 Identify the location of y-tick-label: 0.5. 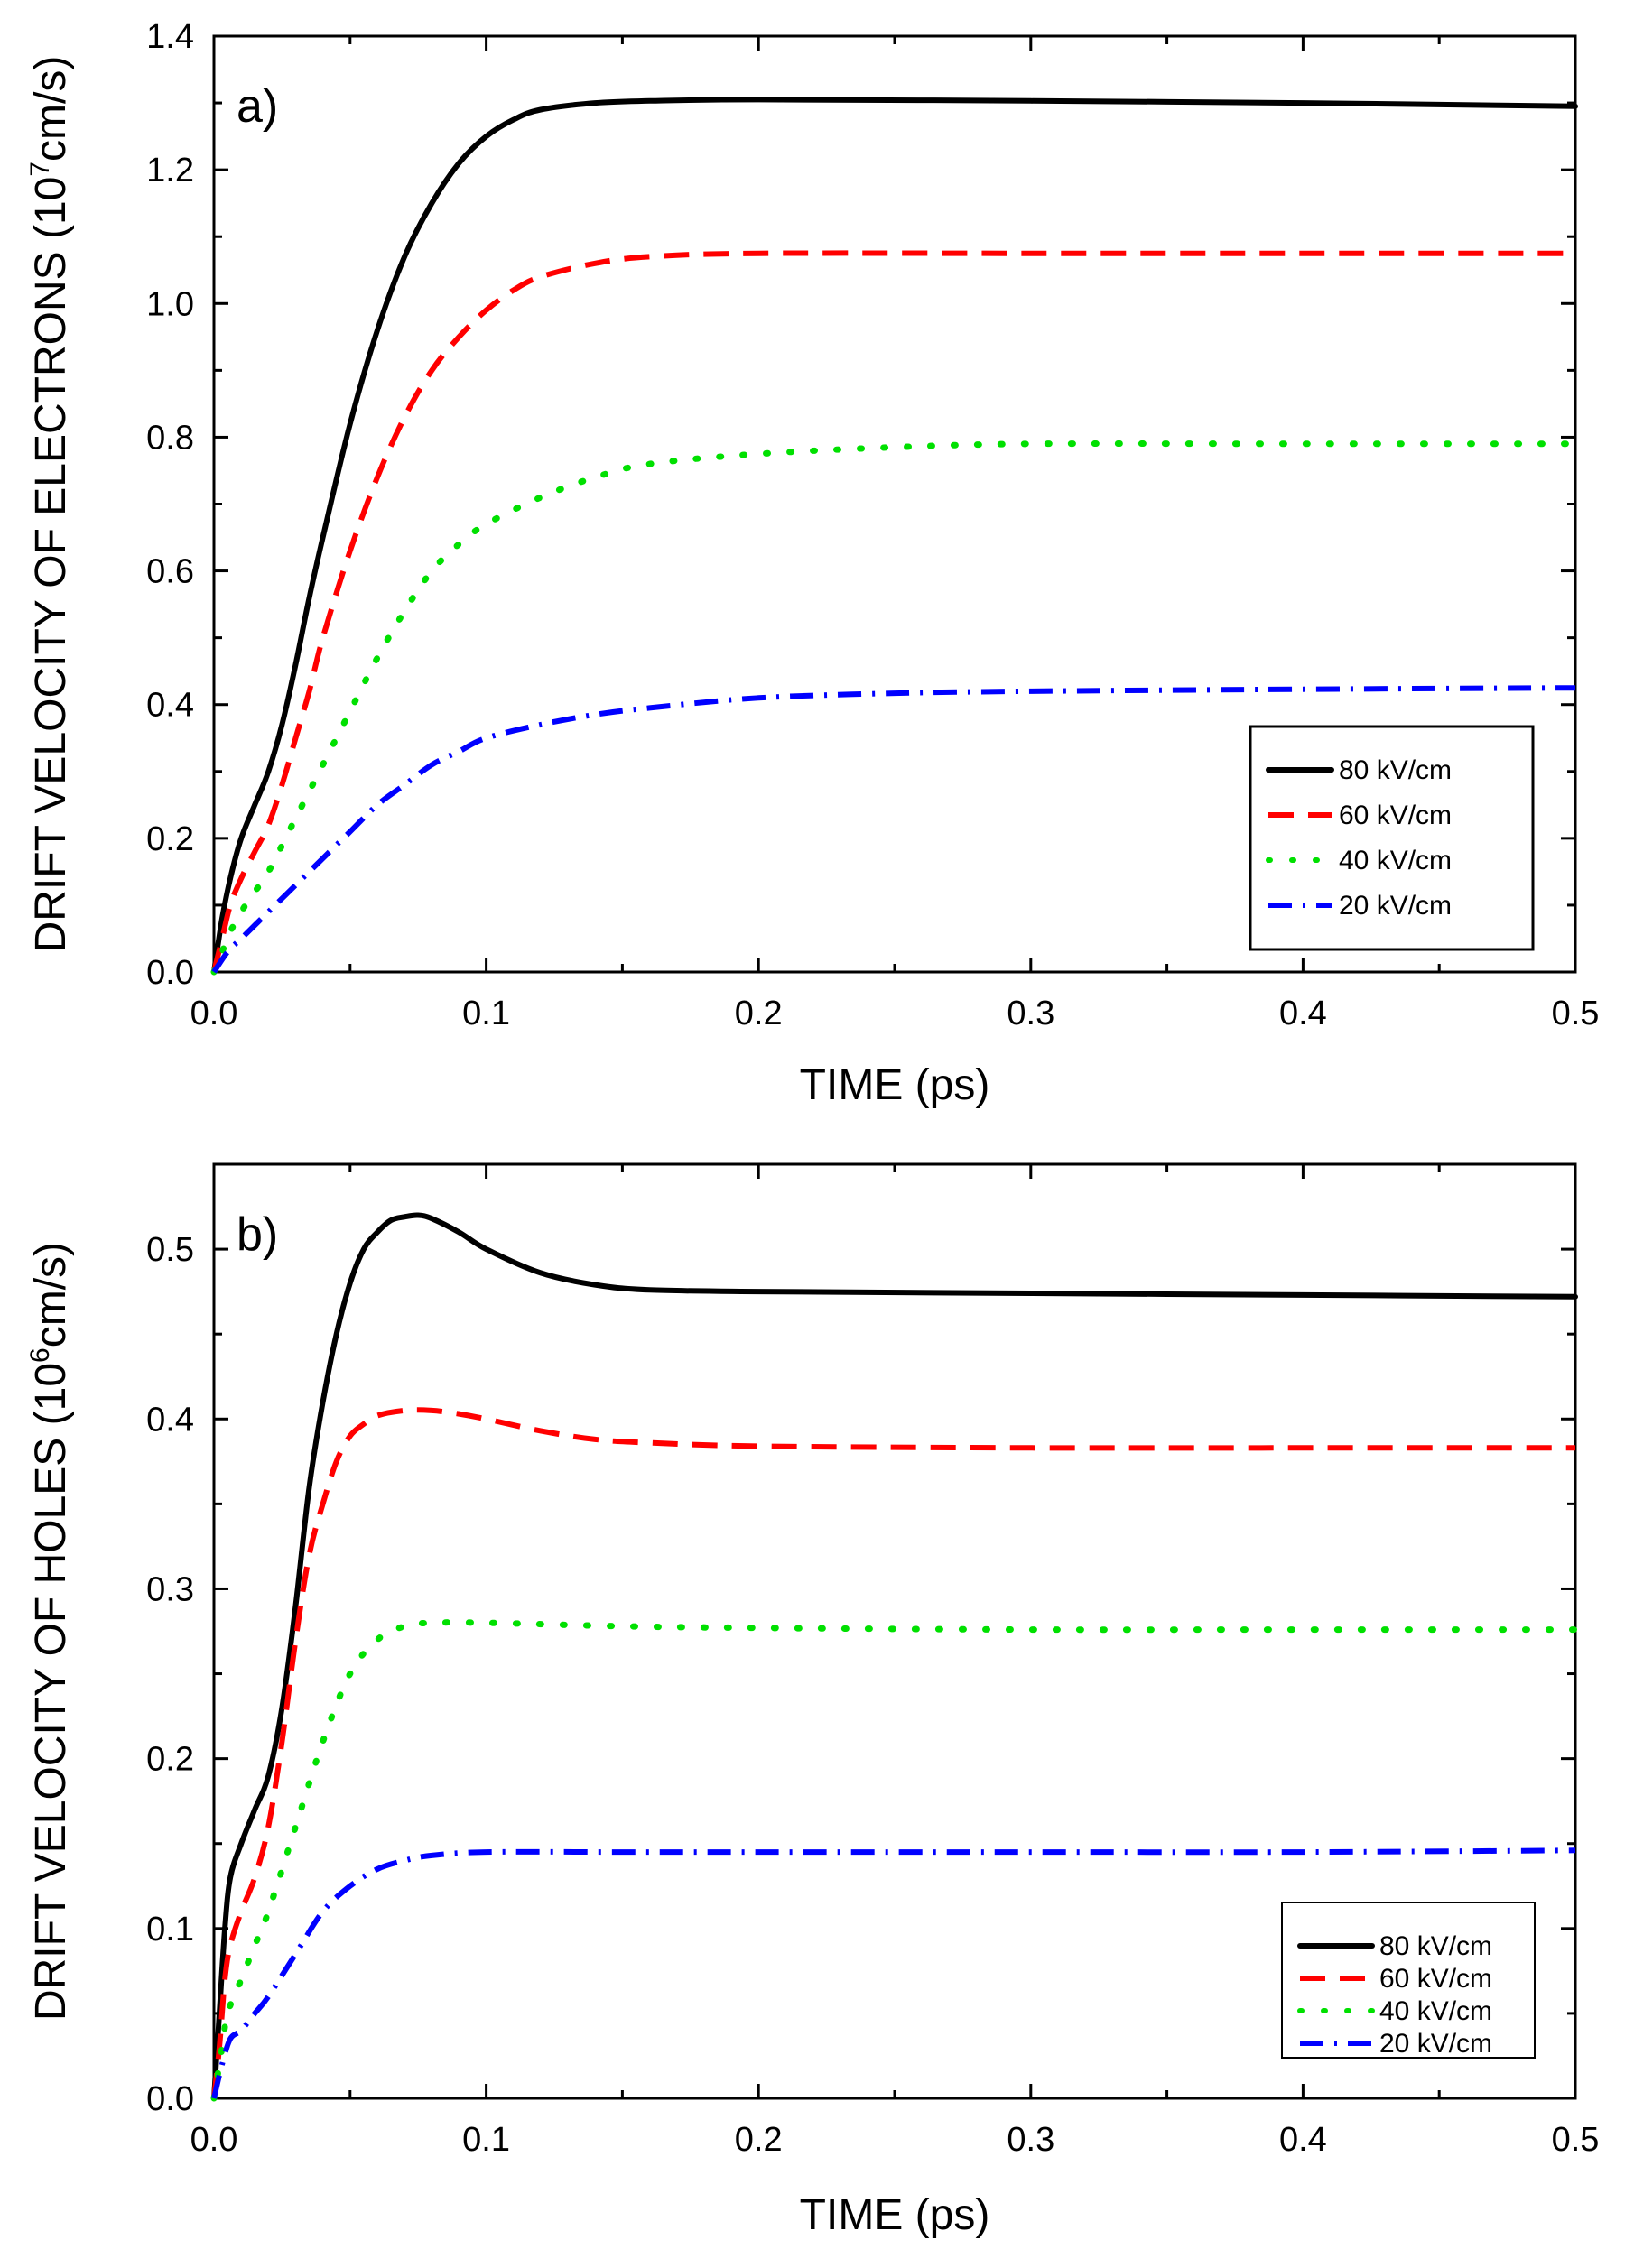
(170, 1250).